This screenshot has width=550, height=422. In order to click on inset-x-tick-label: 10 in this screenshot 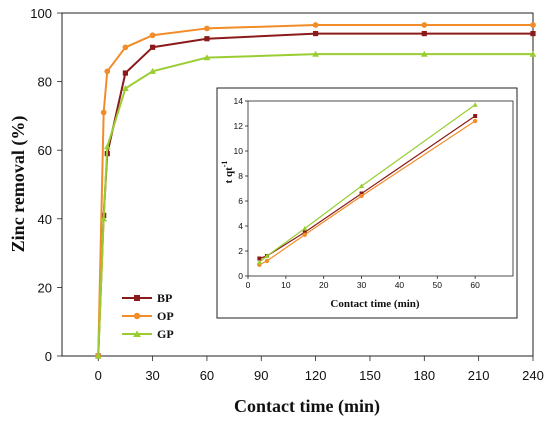, I will do `click(286, 285)`.